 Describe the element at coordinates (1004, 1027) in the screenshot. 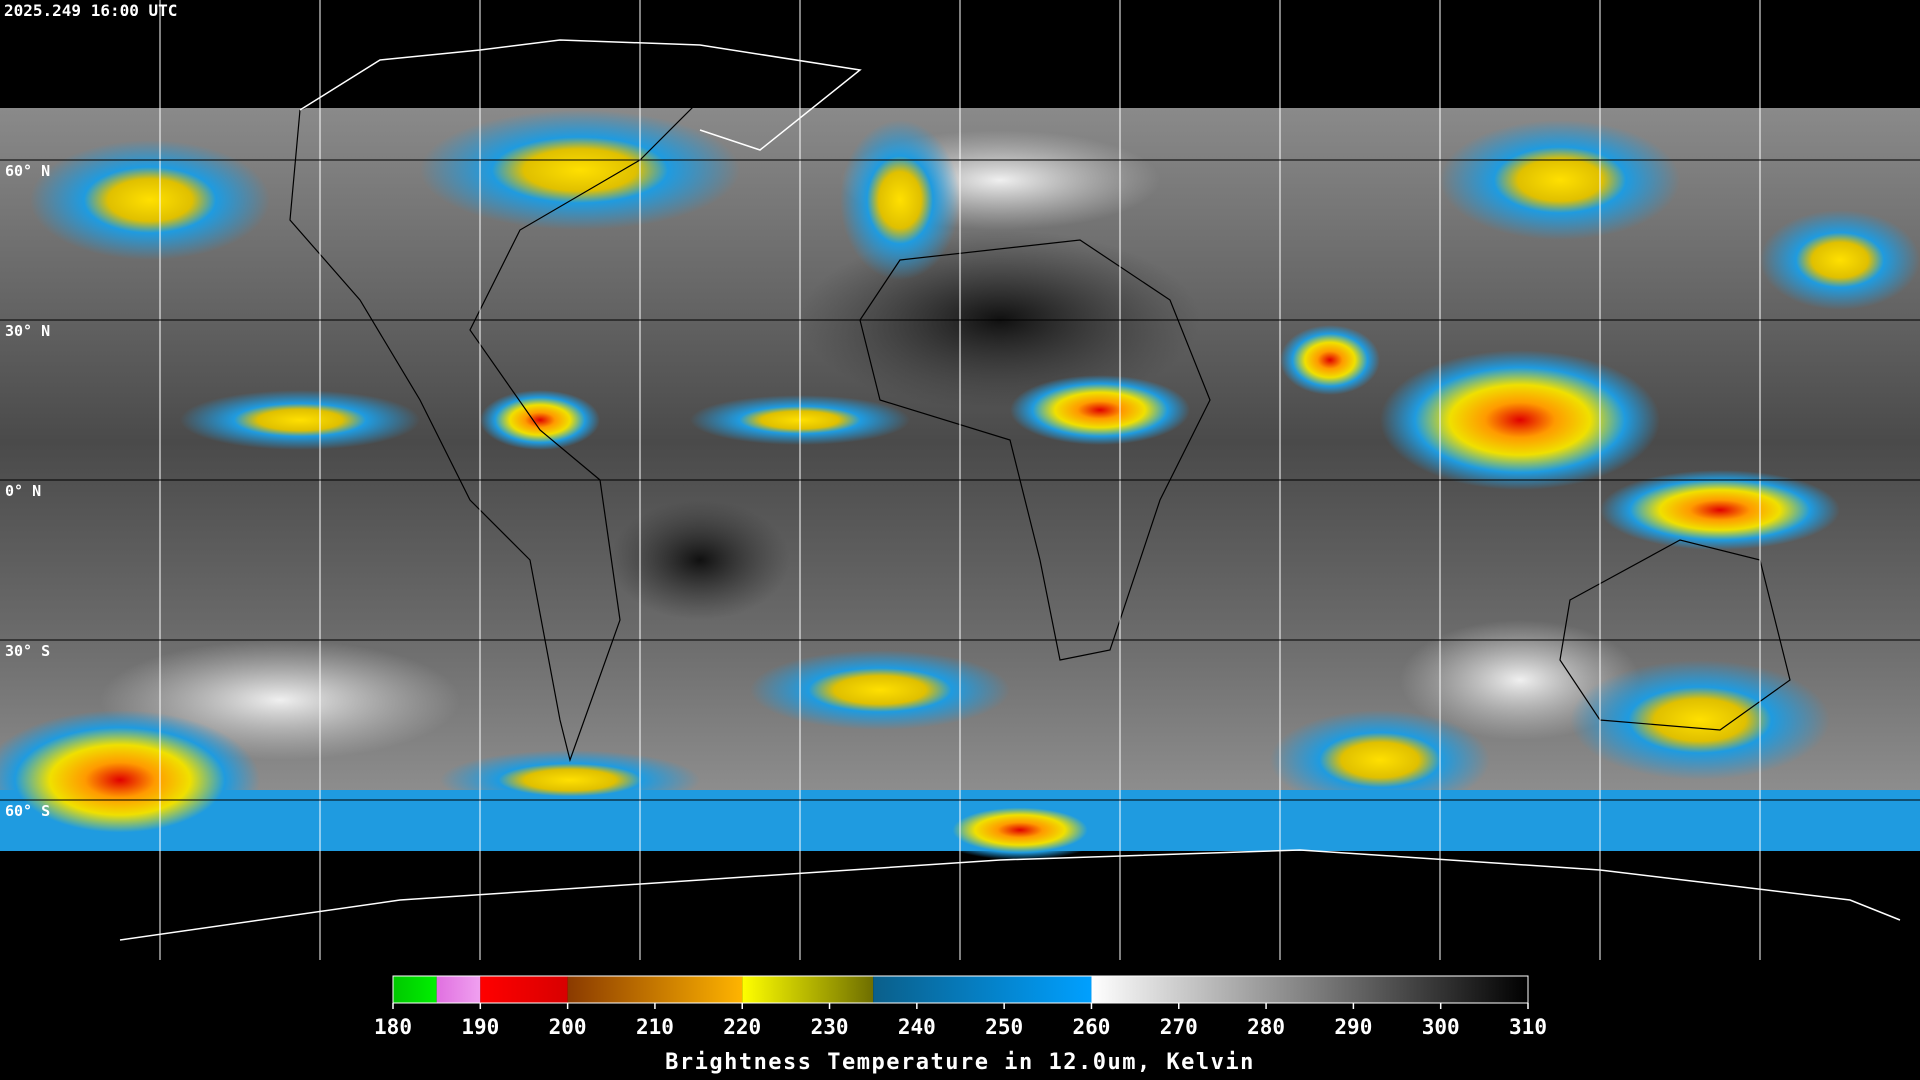

I see `colorbar-tick-label: 250` at that location.